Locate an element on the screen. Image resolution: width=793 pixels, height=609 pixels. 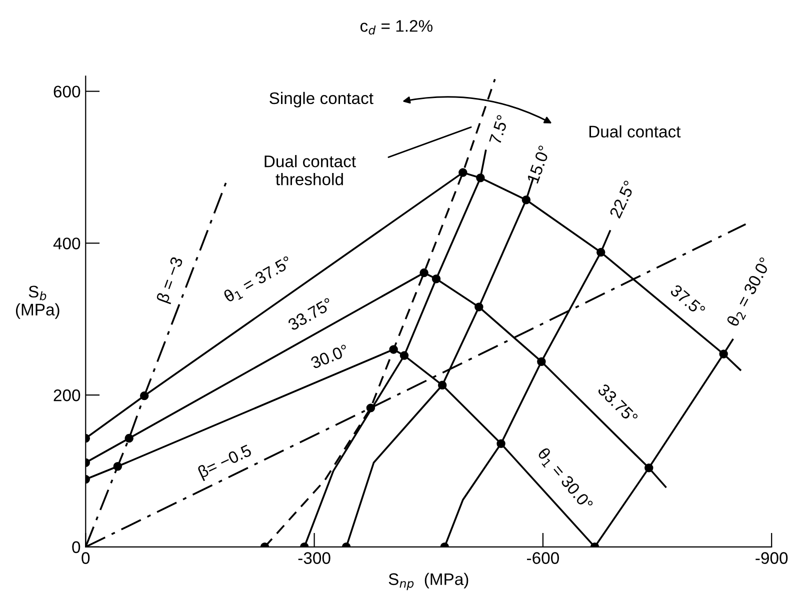
annotation: β= −0.5 is located at coordinates (225, 463).